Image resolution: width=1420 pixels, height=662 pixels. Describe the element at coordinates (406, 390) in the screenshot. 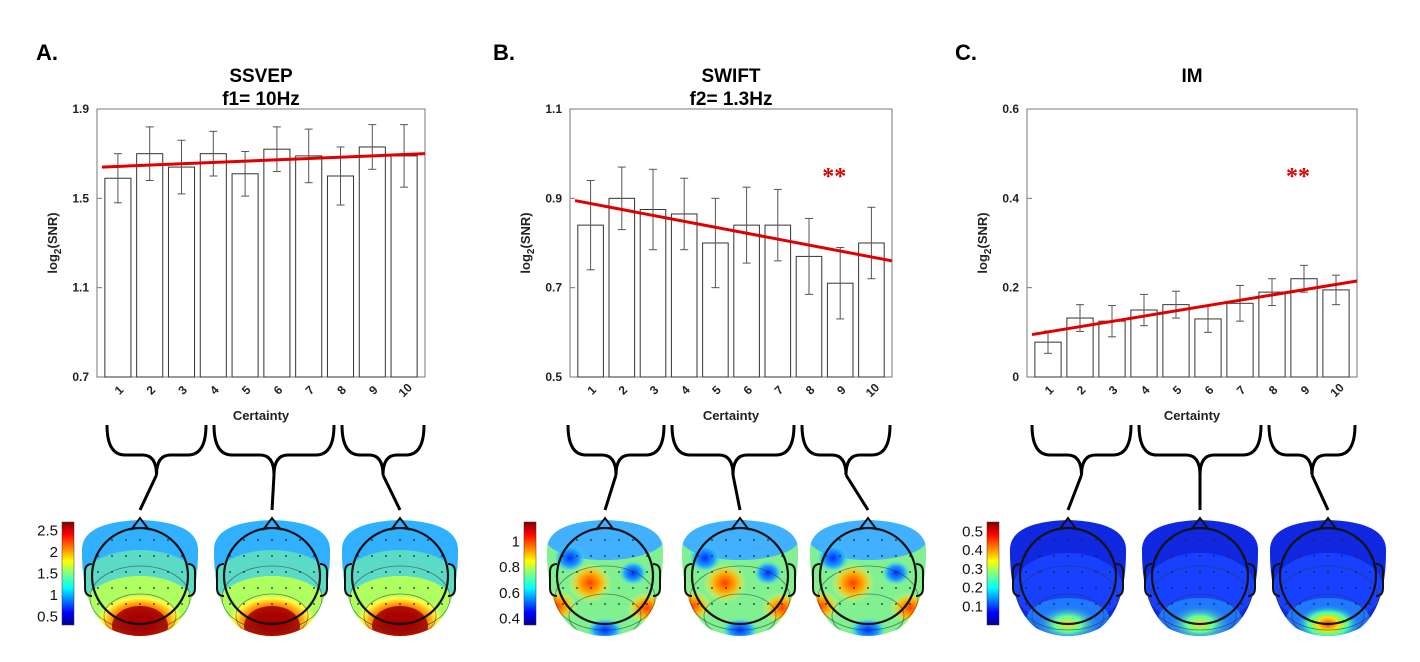

I see `x-tick-label: 10` at that location.